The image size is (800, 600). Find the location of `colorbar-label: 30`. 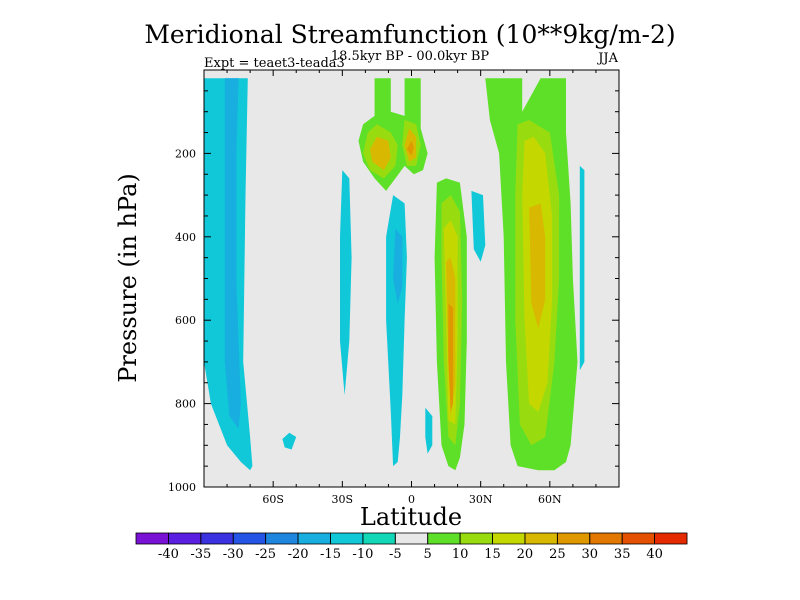

colorbar-label: 30 is located at coordinates (590, 554).